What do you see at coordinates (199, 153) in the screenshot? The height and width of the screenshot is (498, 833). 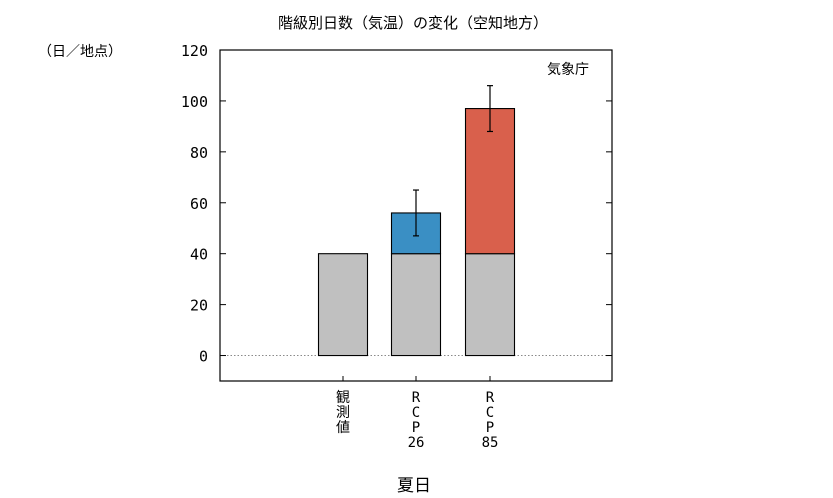 I see `y-tick-label: 80` at bounding box center [199, 153].